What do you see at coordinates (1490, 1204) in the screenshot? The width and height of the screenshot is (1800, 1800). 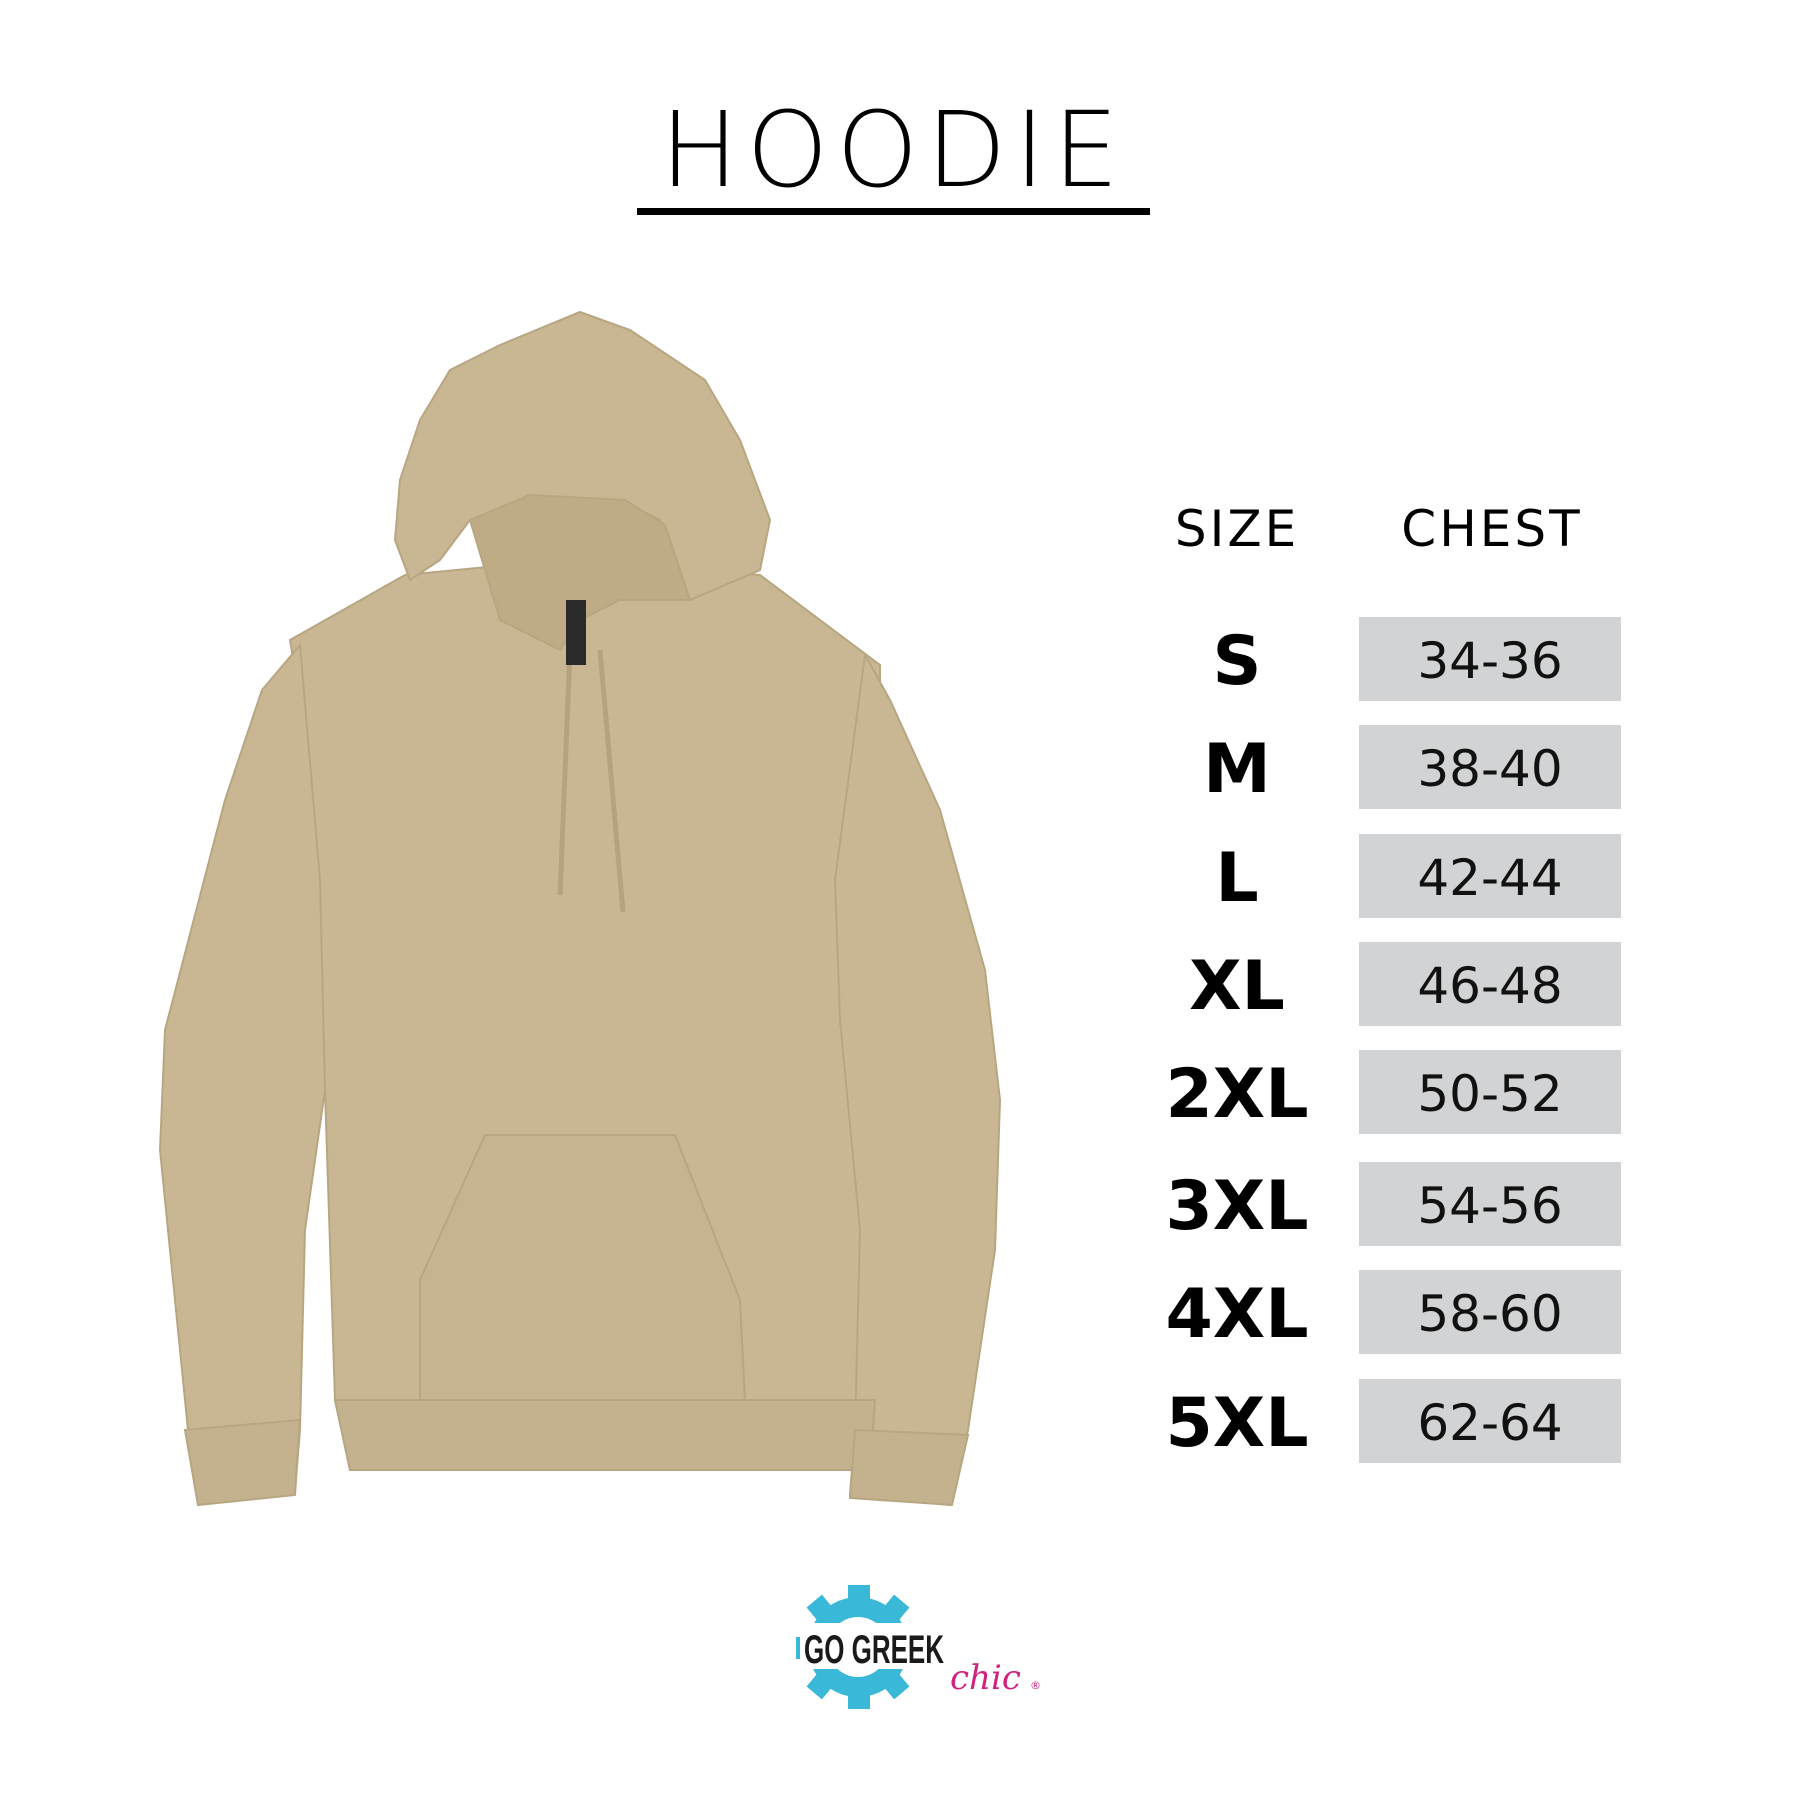 I see `chest-value: 54-56` at bounding box center [1490, 1204].